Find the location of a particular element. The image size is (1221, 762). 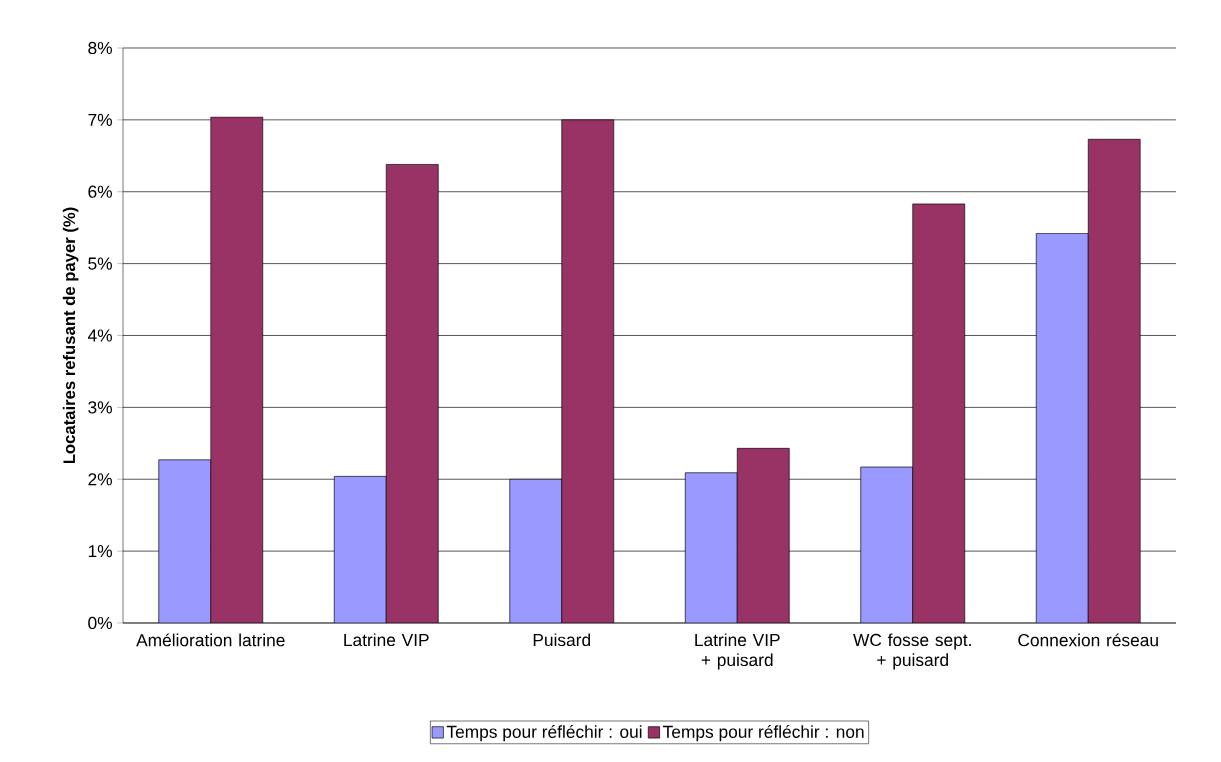

y-tick-label: 4% is located at coordinates (99, 335).